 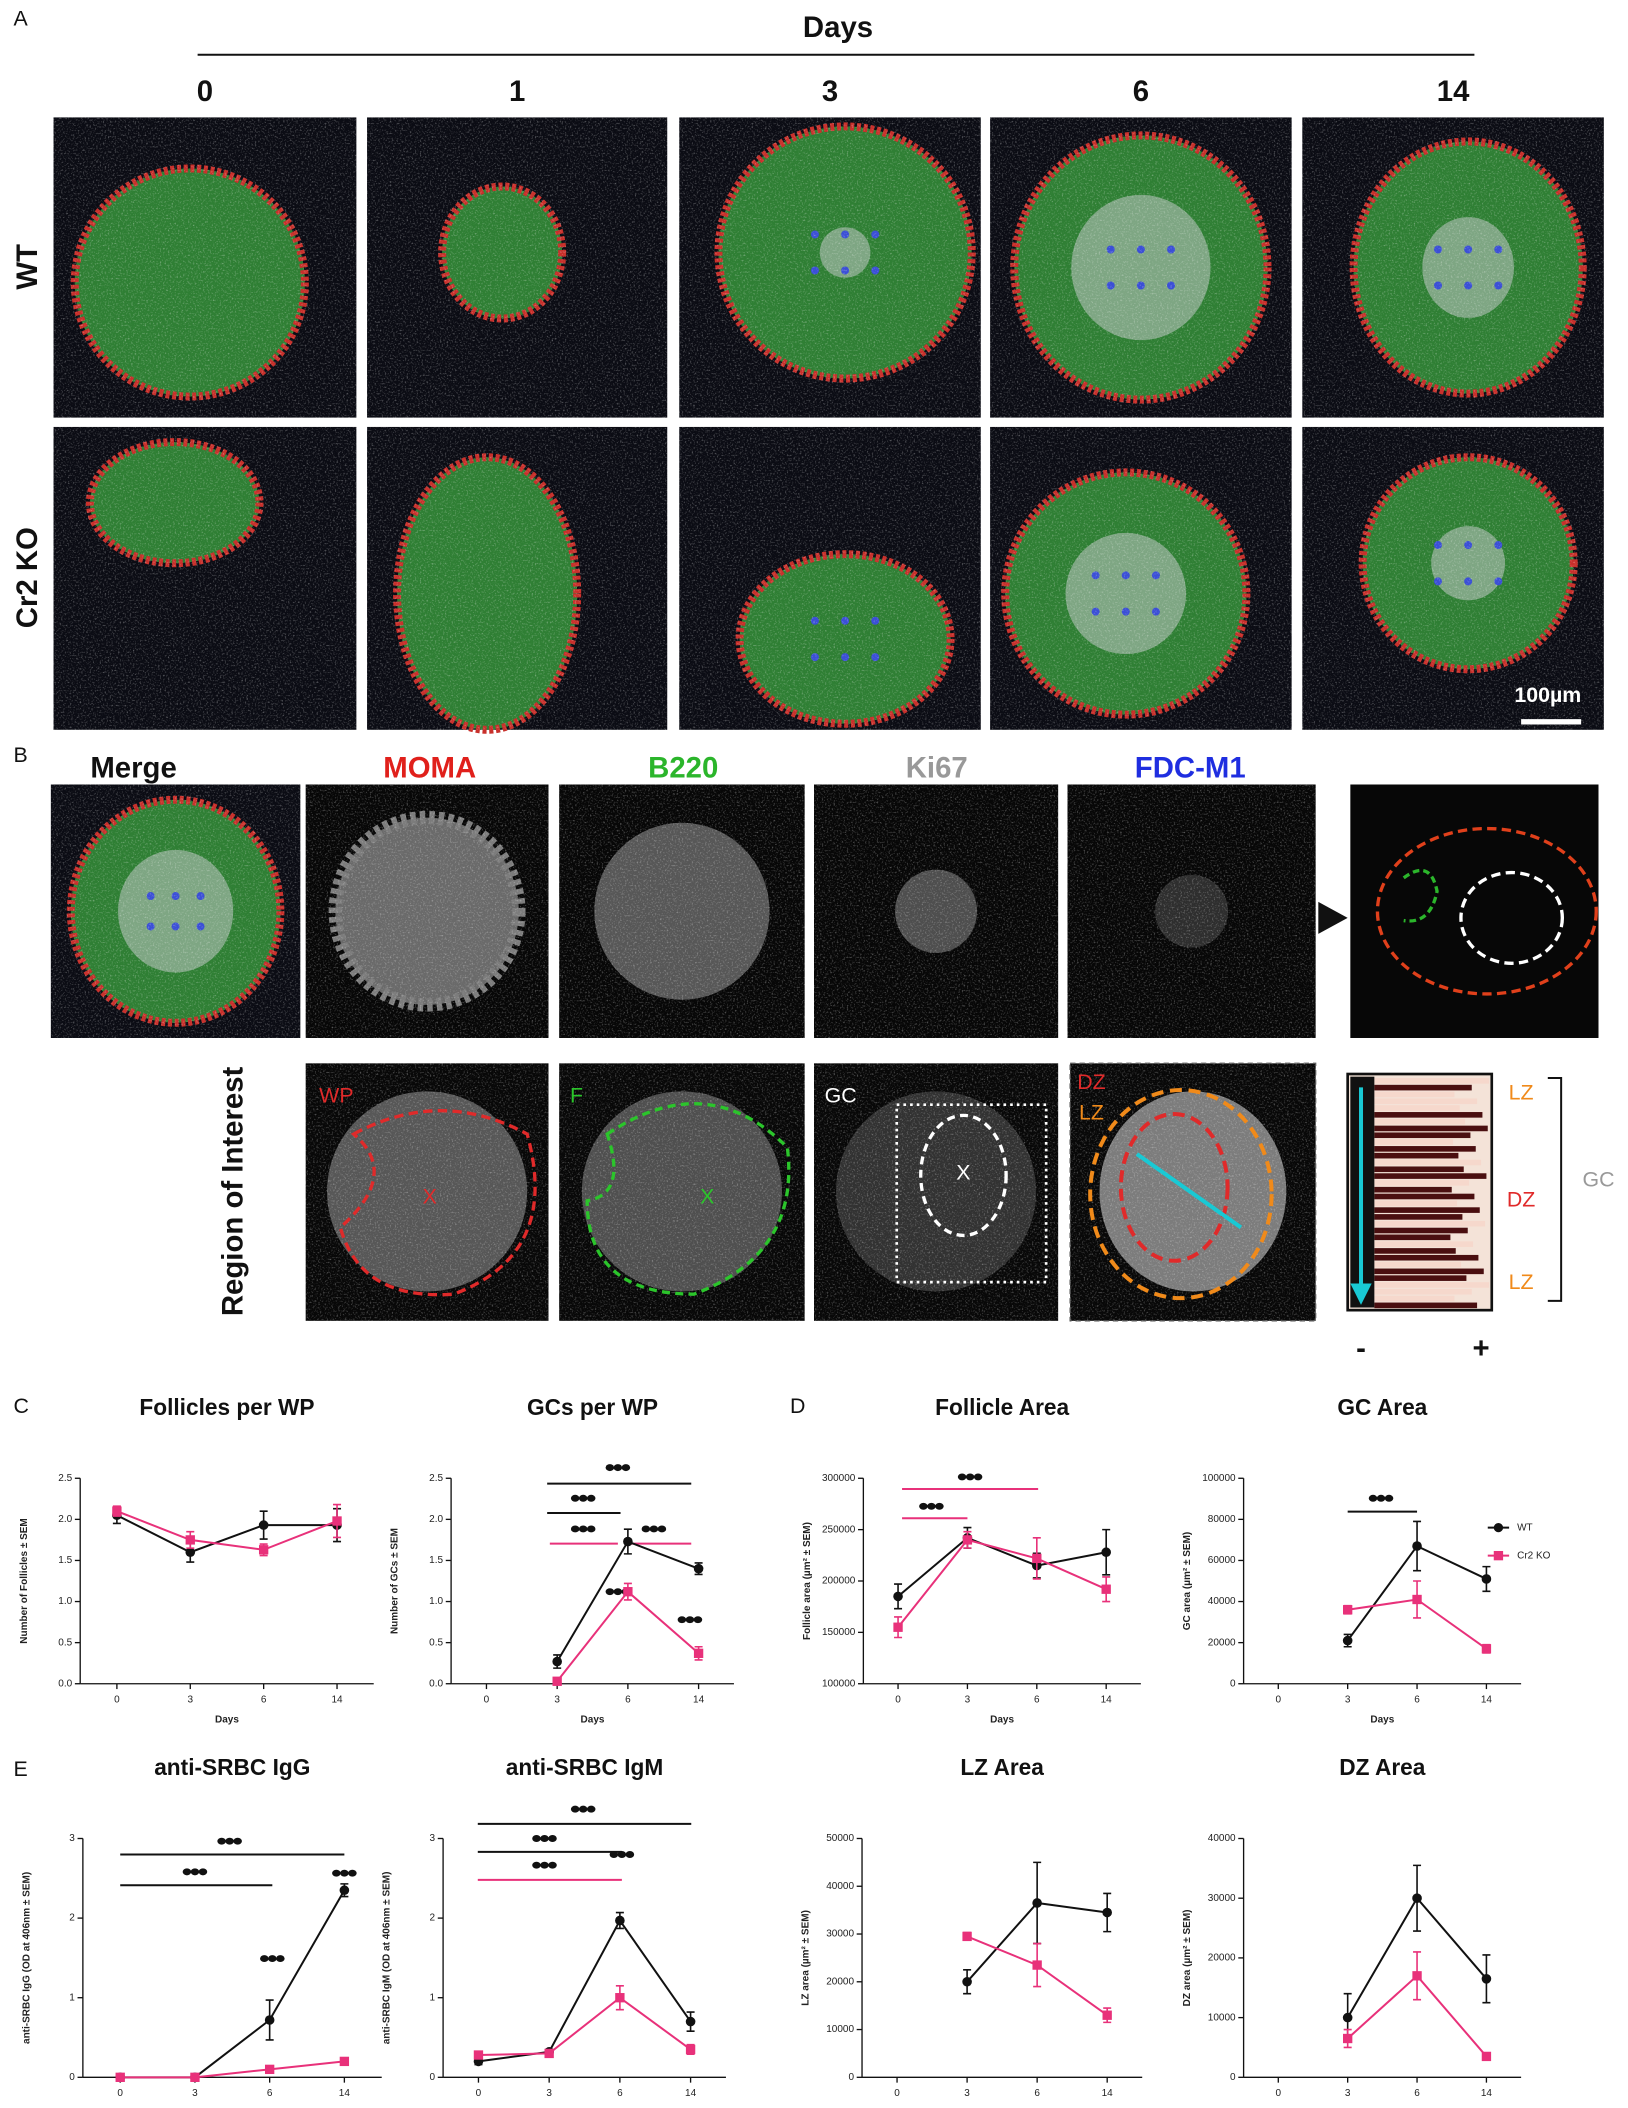 What do you see at coordinates (20, 1406) in the screenshot?
I see `label: C` at bounding box center [20, 1406].